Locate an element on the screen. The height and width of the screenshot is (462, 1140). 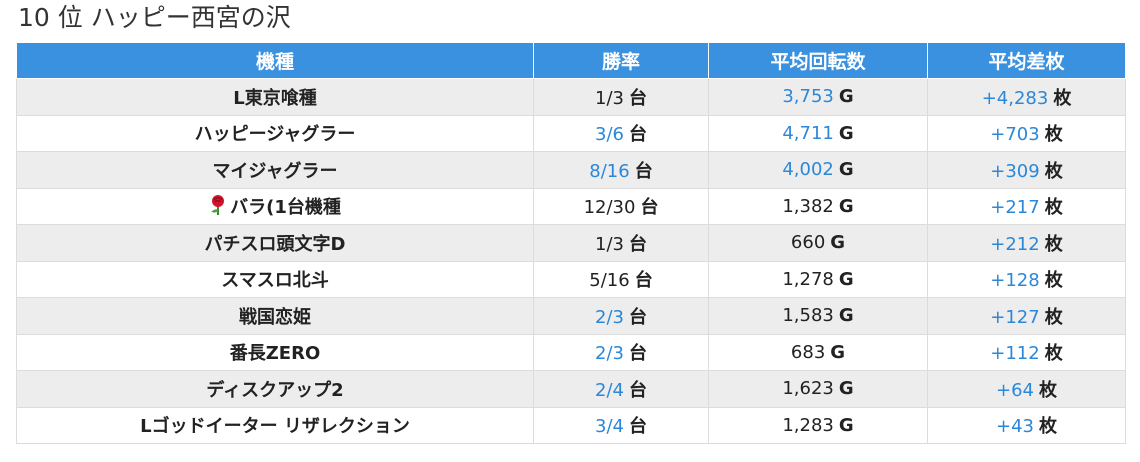
machine-name: 戦国恋姫 is located at coordinates (275, 317).